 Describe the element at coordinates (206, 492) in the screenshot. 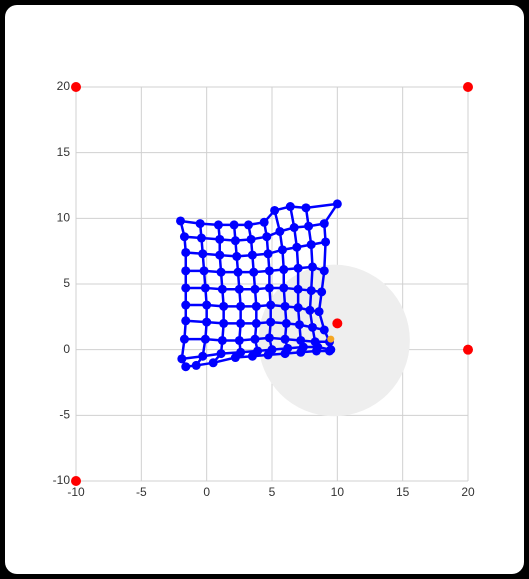

I see `x-tick-label: 0` at that location.